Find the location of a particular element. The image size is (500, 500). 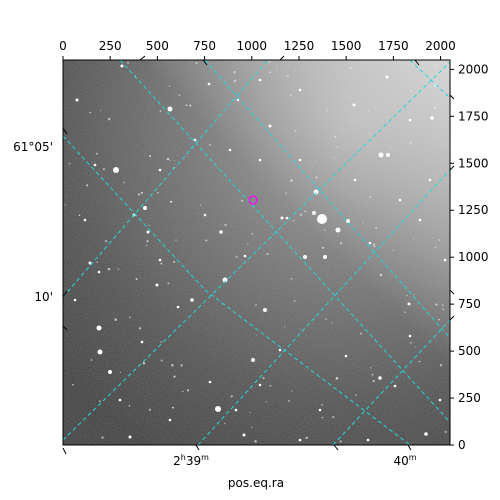

top-tick-label: 1750 is located at coordinates (393, 46).